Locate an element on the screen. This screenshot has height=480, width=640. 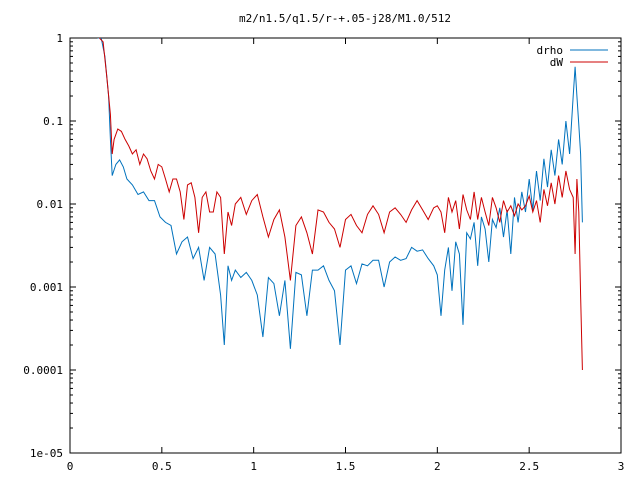
legend-label-drho: drho is located at coordinates (550, 50).